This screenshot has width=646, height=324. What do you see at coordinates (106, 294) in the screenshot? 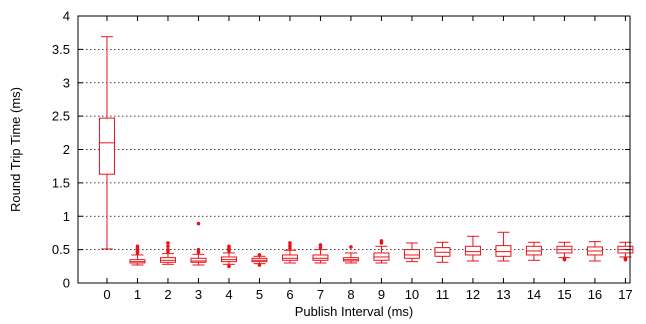
I see `x-tick-label: 0` at bounding box center [106, 294].